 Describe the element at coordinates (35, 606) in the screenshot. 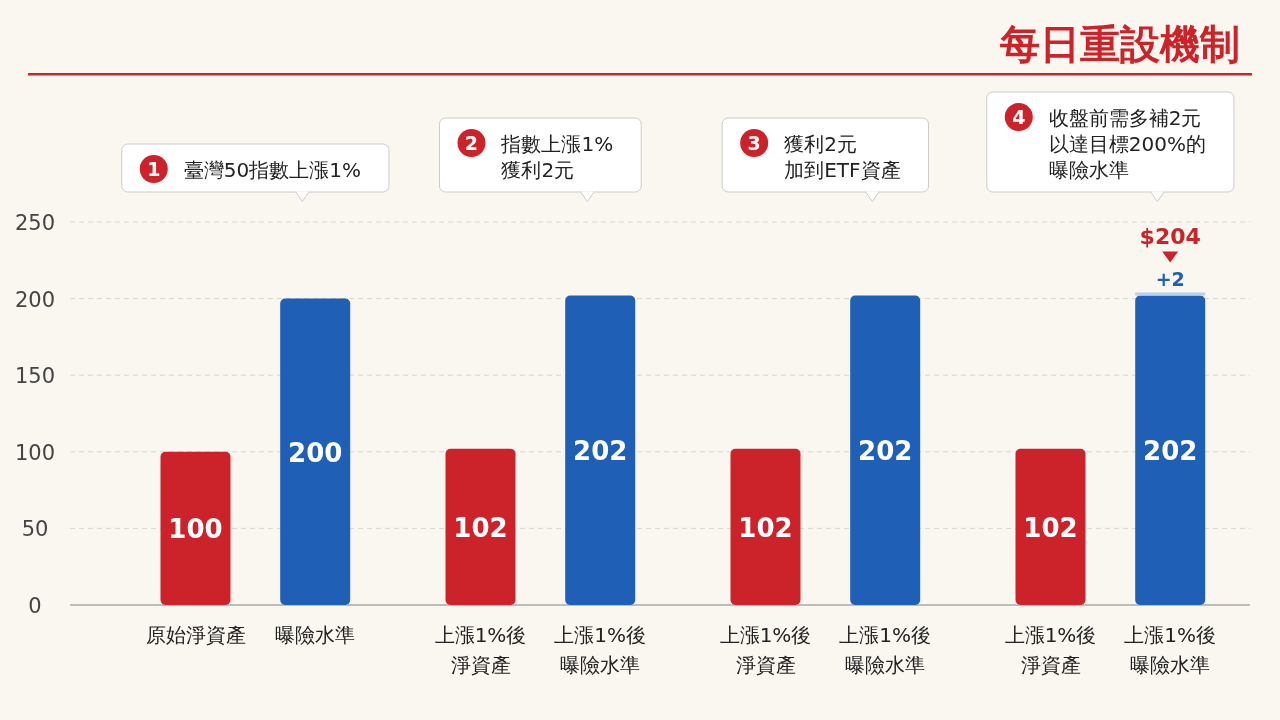

I see `y-tick-label: 0` at that location.